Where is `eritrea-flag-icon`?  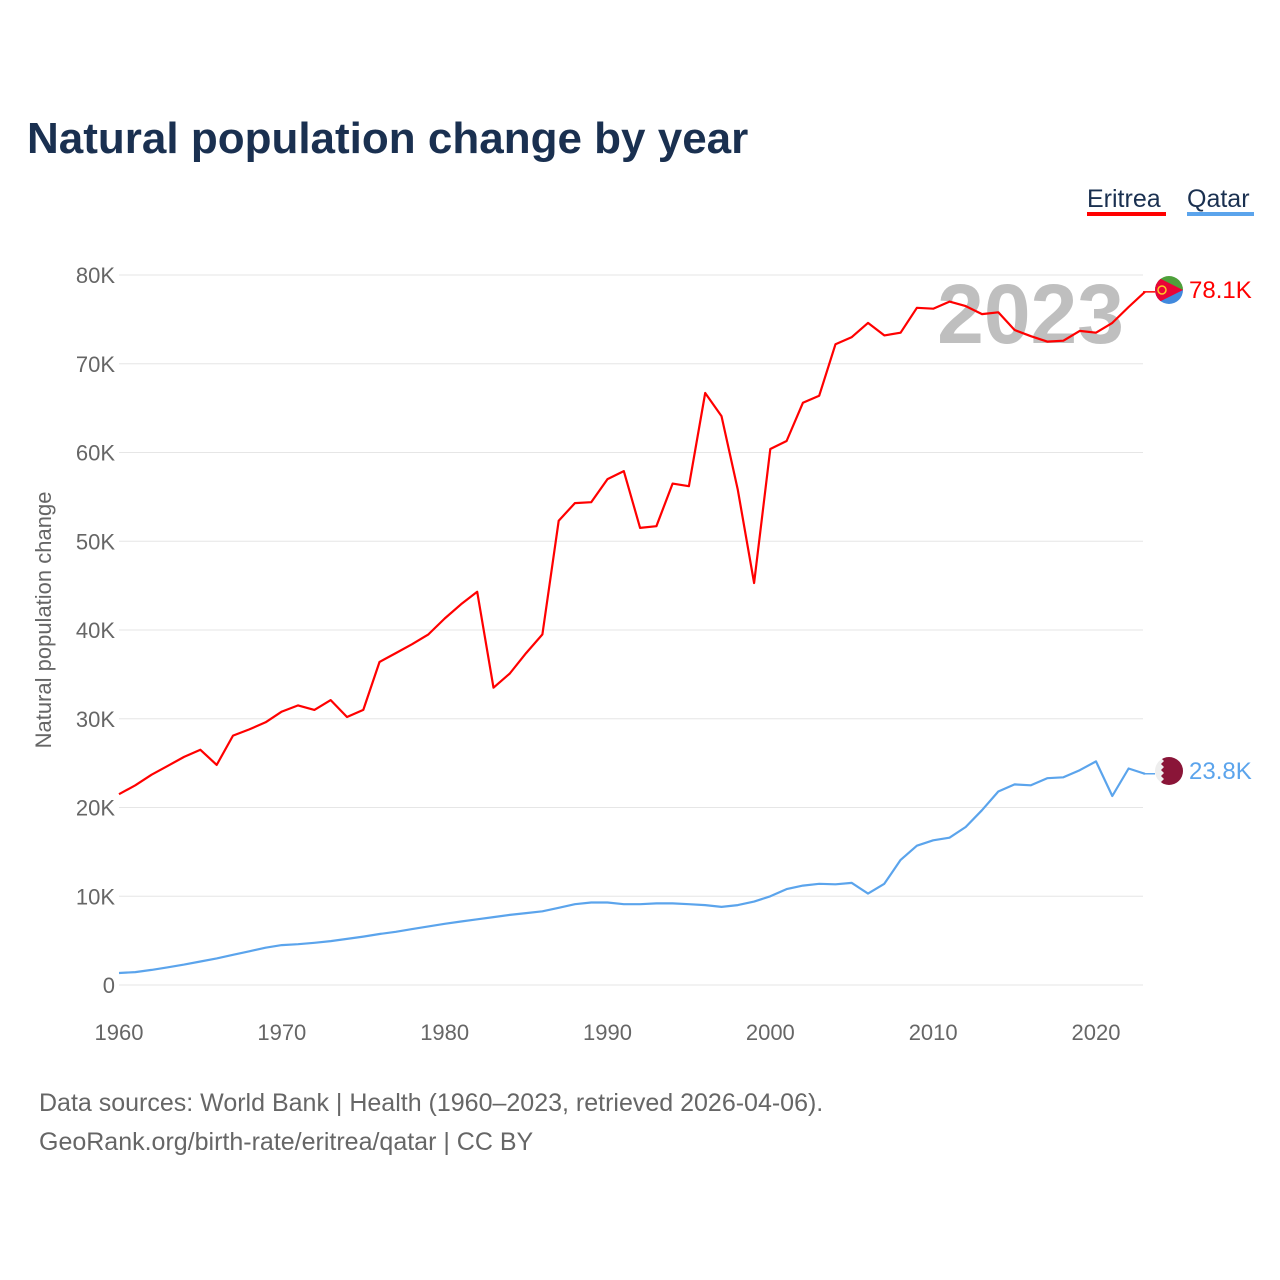
eritrea-flag-icon is located at coordinates (1169, 290).